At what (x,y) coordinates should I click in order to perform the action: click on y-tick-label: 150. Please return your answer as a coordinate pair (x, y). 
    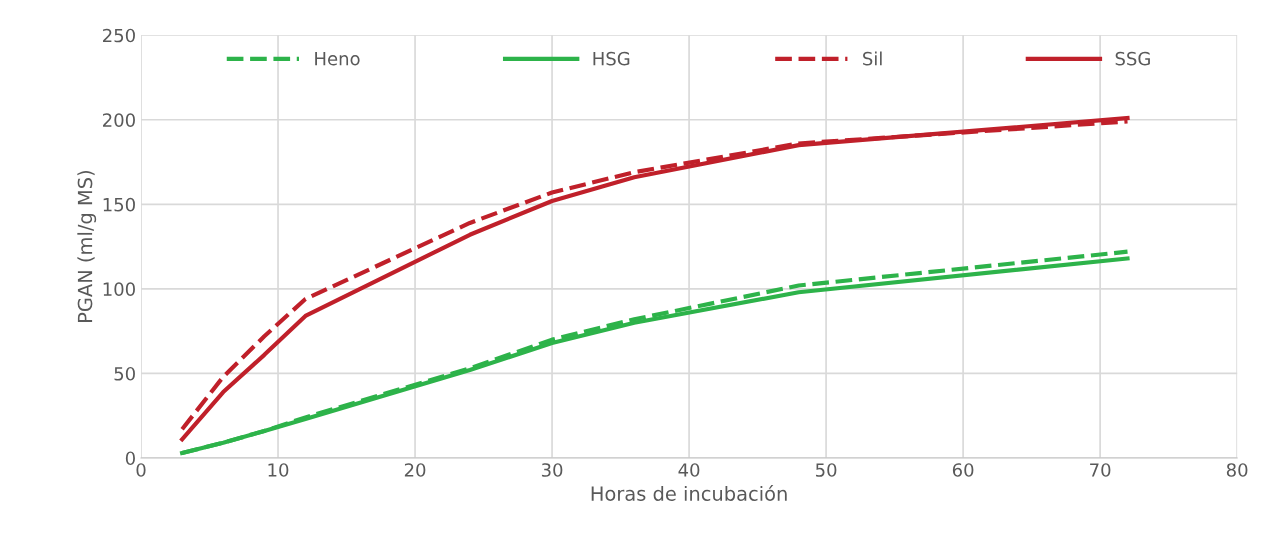
    Looking at the image, I should click on (119, 204).